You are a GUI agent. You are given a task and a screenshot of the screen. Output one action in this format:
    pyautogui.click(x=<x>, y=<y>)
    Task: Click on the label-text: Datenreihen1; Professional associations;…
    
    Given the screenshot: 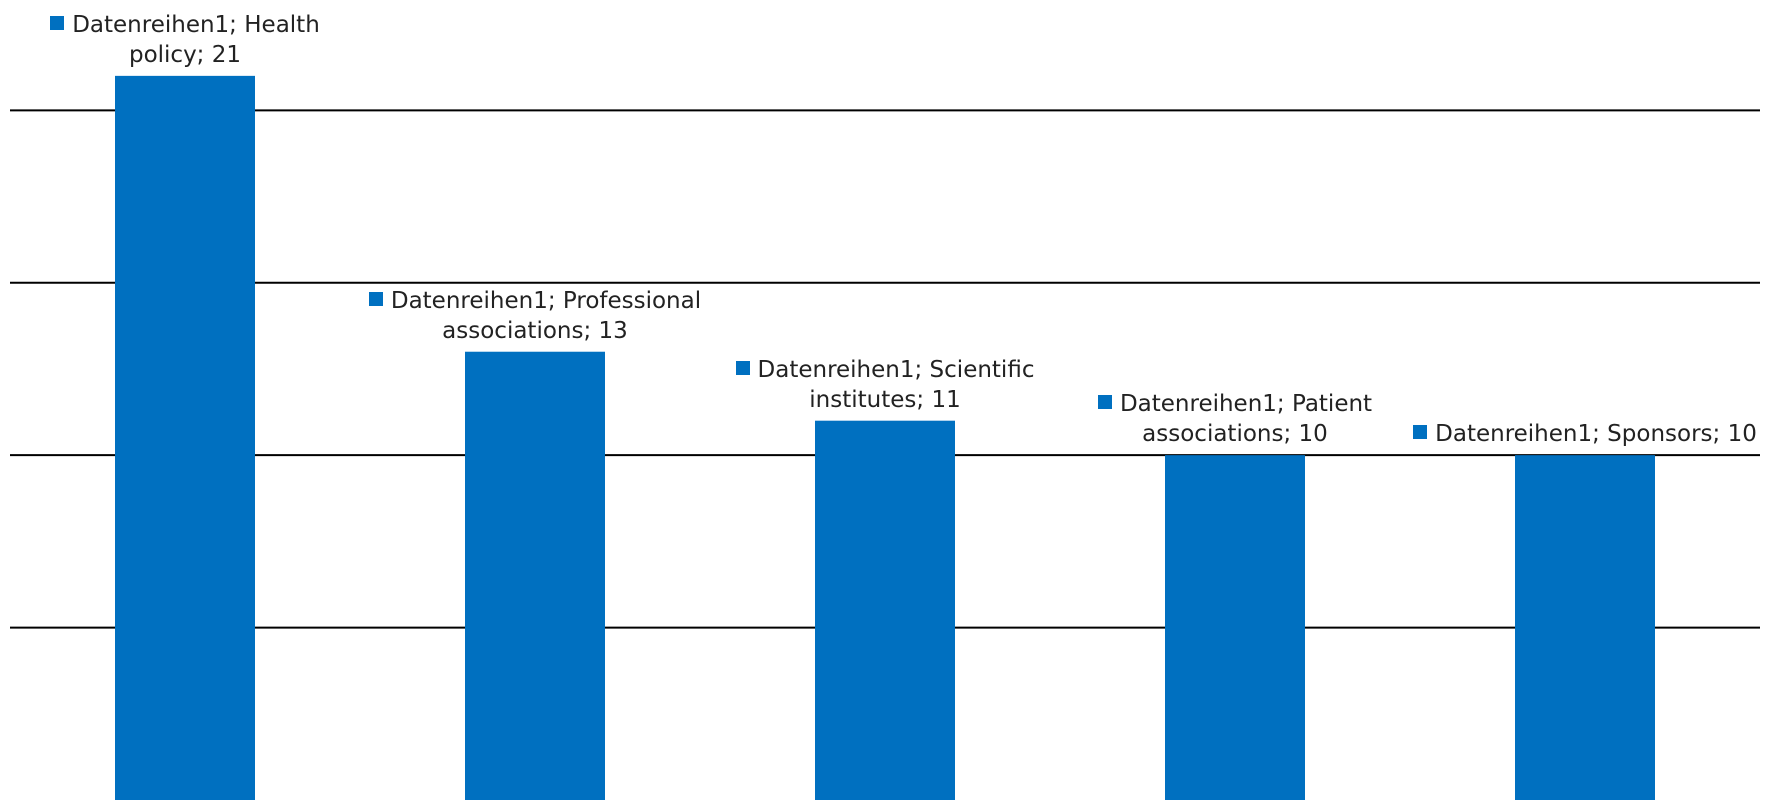 What is the action you would take?
    pyautogui.click(x=546, y=315)
    